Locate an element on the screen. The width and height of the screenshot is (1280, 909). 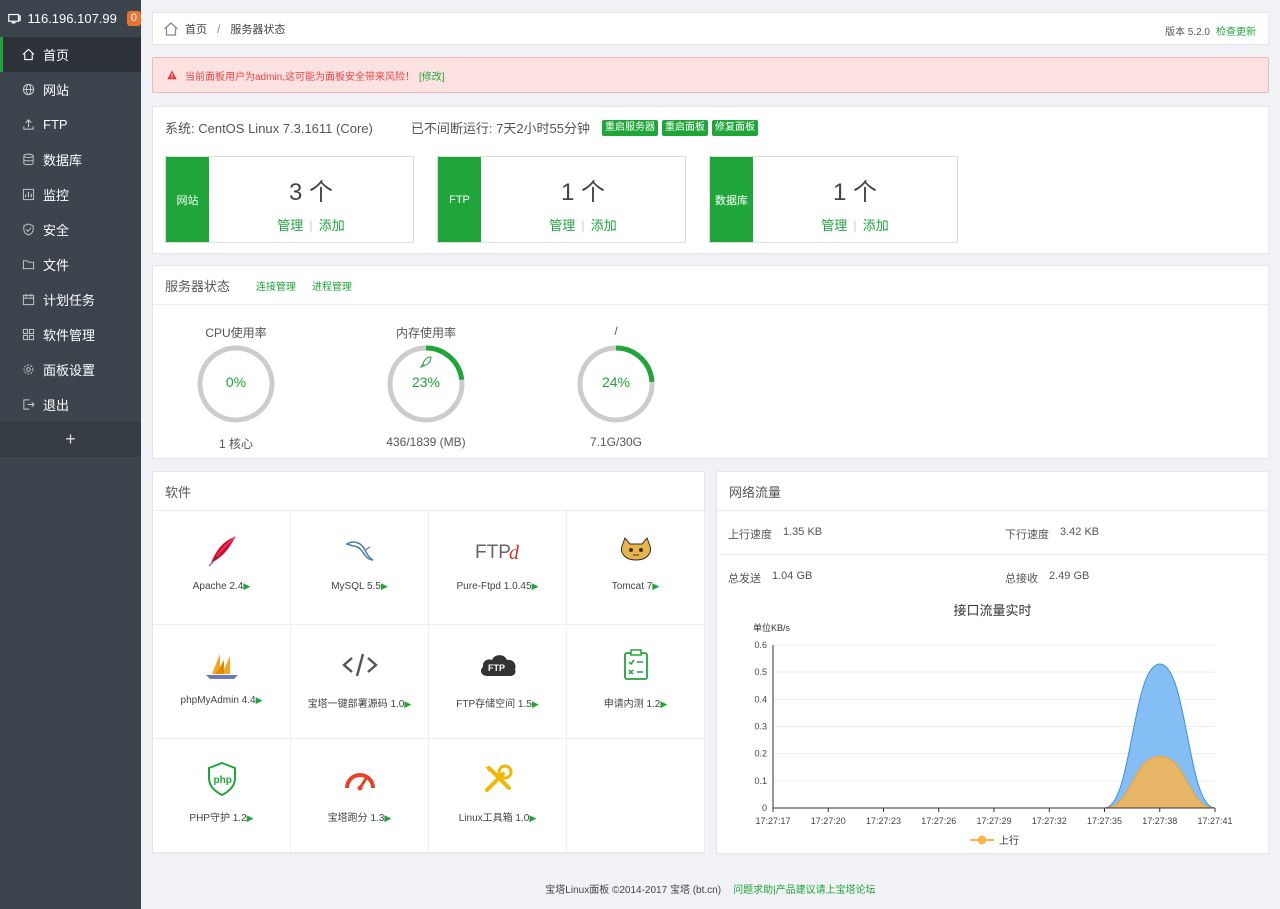
cpu-gauge: CPU使用率 0% 1 核心 is located at coordinates (236, 388).